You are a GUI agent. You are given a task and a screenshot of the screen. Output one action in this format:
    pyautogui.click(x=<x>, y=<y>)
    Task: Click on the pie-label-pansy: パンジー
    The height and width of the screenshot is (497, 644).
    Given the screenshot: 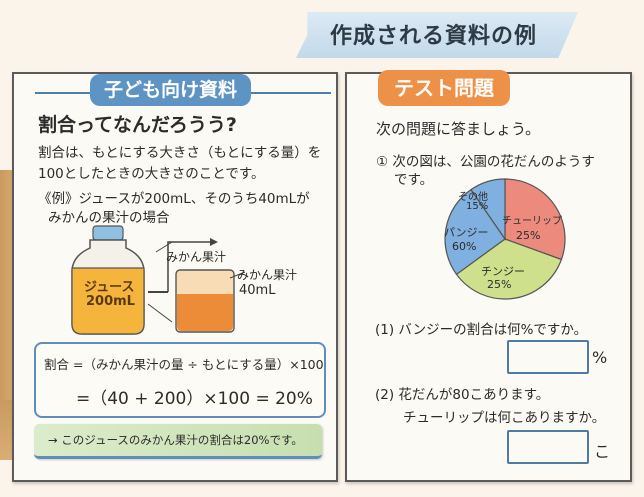 What is the action you would take?
    pyautogui.click(x=466, y=232)
    